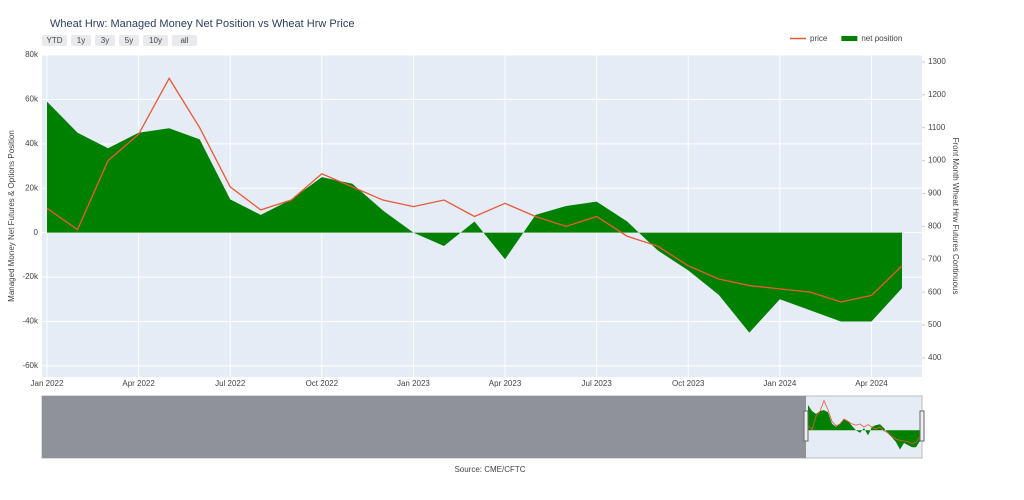 The height and width of the screenshot is (500, 1024). I want to click on range-button-label: 5y, so click(129, 40).